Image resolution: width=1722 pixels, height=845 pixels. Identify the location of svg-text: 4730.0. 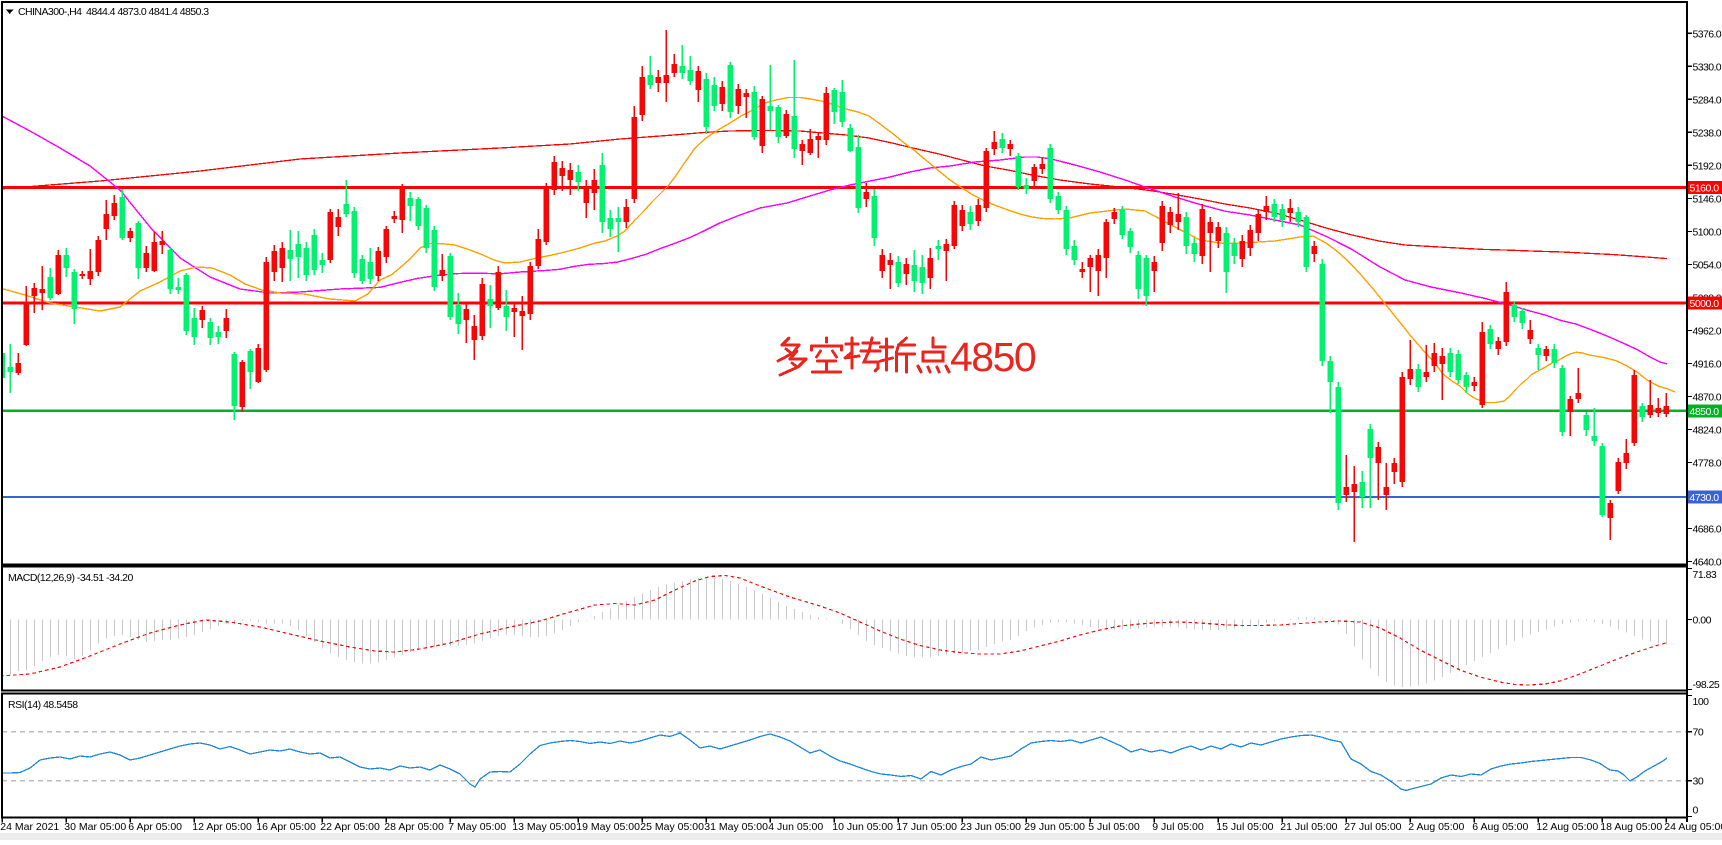
(1705, 498).